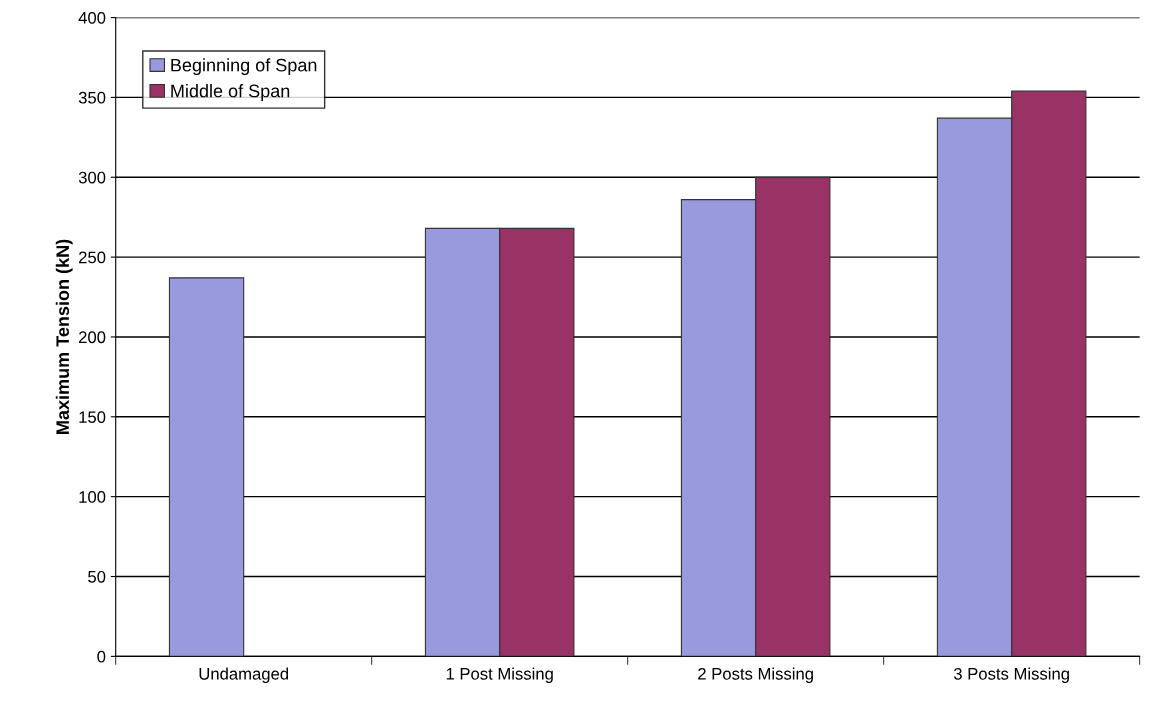 The width and height of the screenshot is (1157, 702). Describe the element at coordinates (206, 467) in the screenshot. I see `bar` at that location.